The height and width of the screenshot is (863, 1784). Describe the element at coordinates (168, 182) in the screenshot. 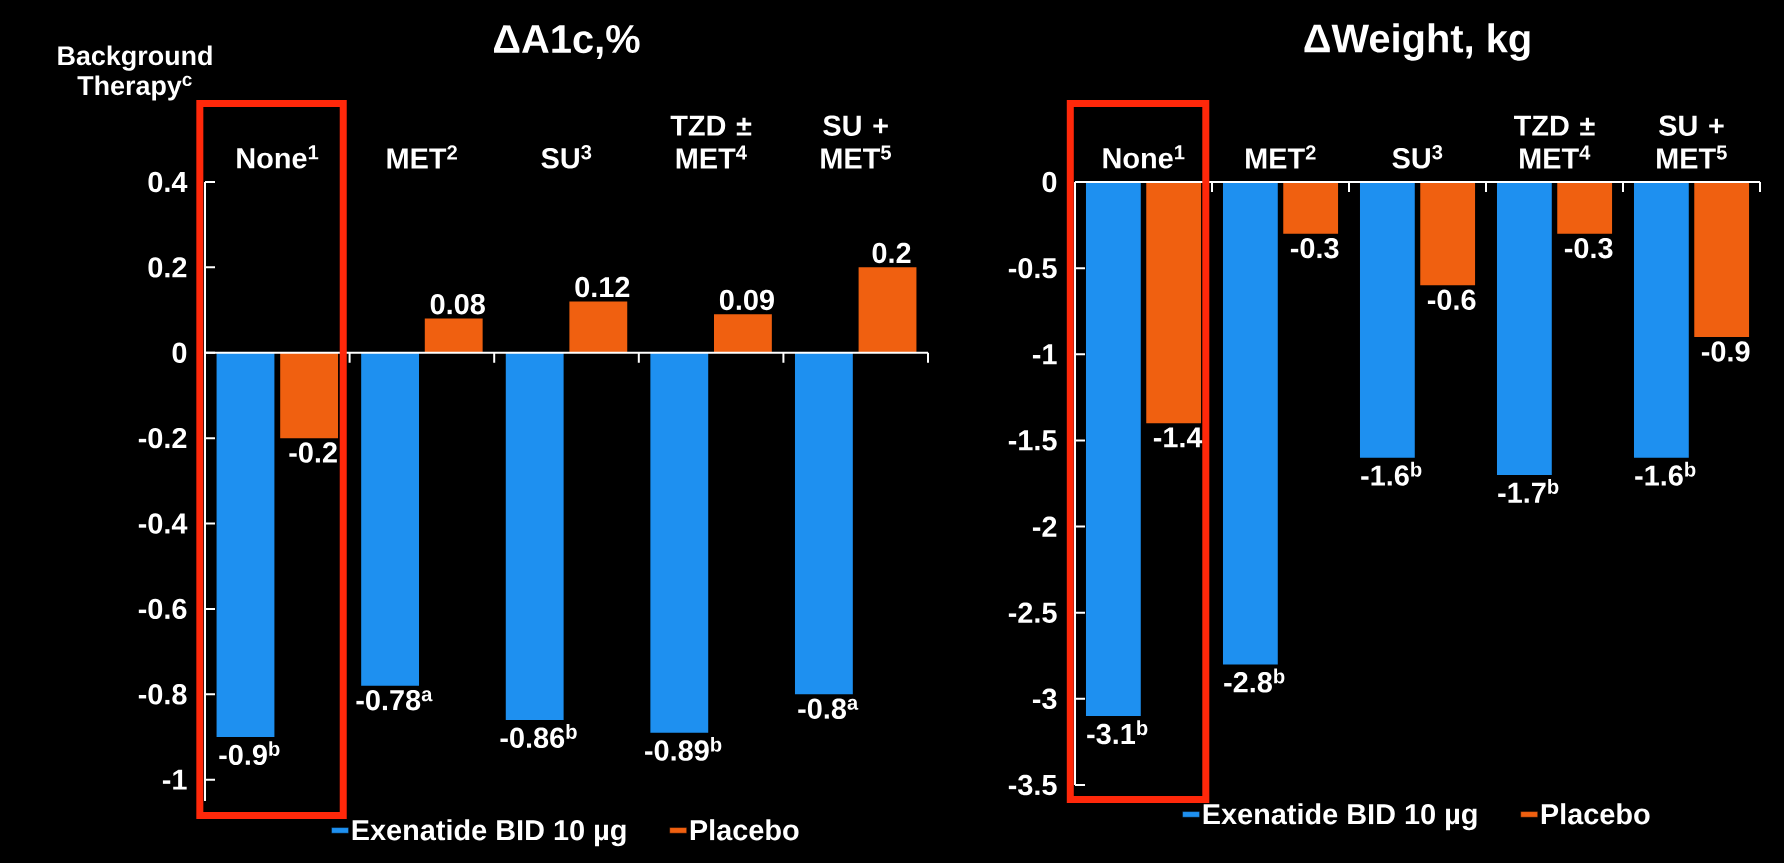

I see `y-tick-label: 0.4` at that location.